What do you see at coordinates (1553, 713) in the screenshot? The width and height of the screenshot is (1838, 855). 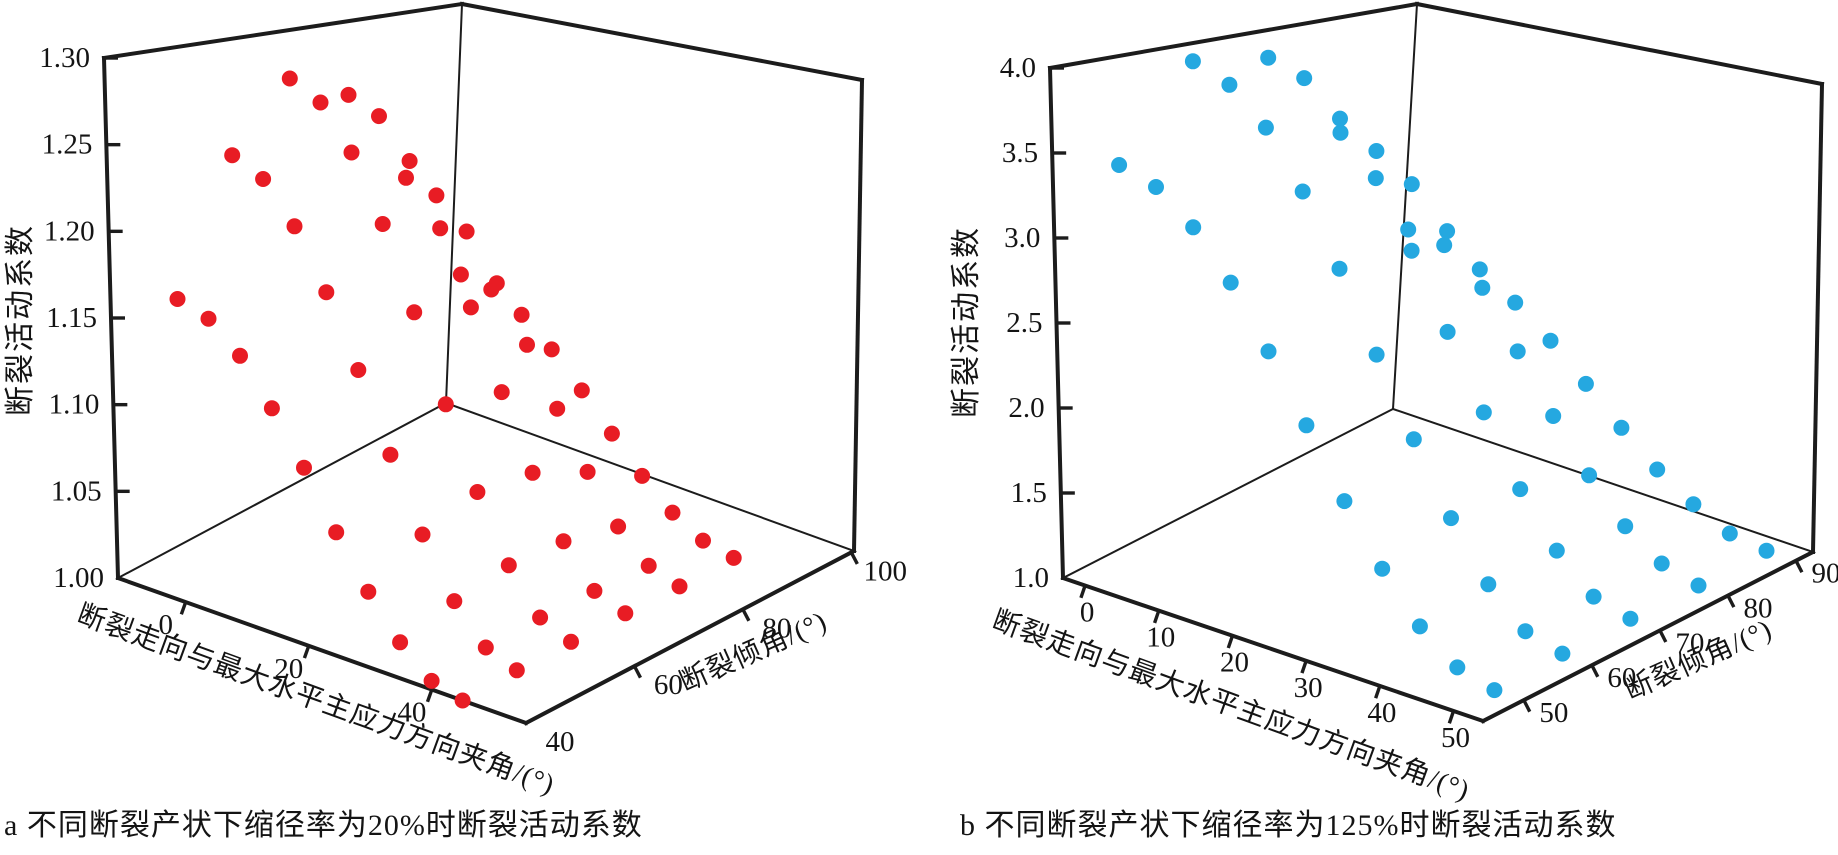 I see `y-tick-label: 50` at bounding box center [1553, 713].